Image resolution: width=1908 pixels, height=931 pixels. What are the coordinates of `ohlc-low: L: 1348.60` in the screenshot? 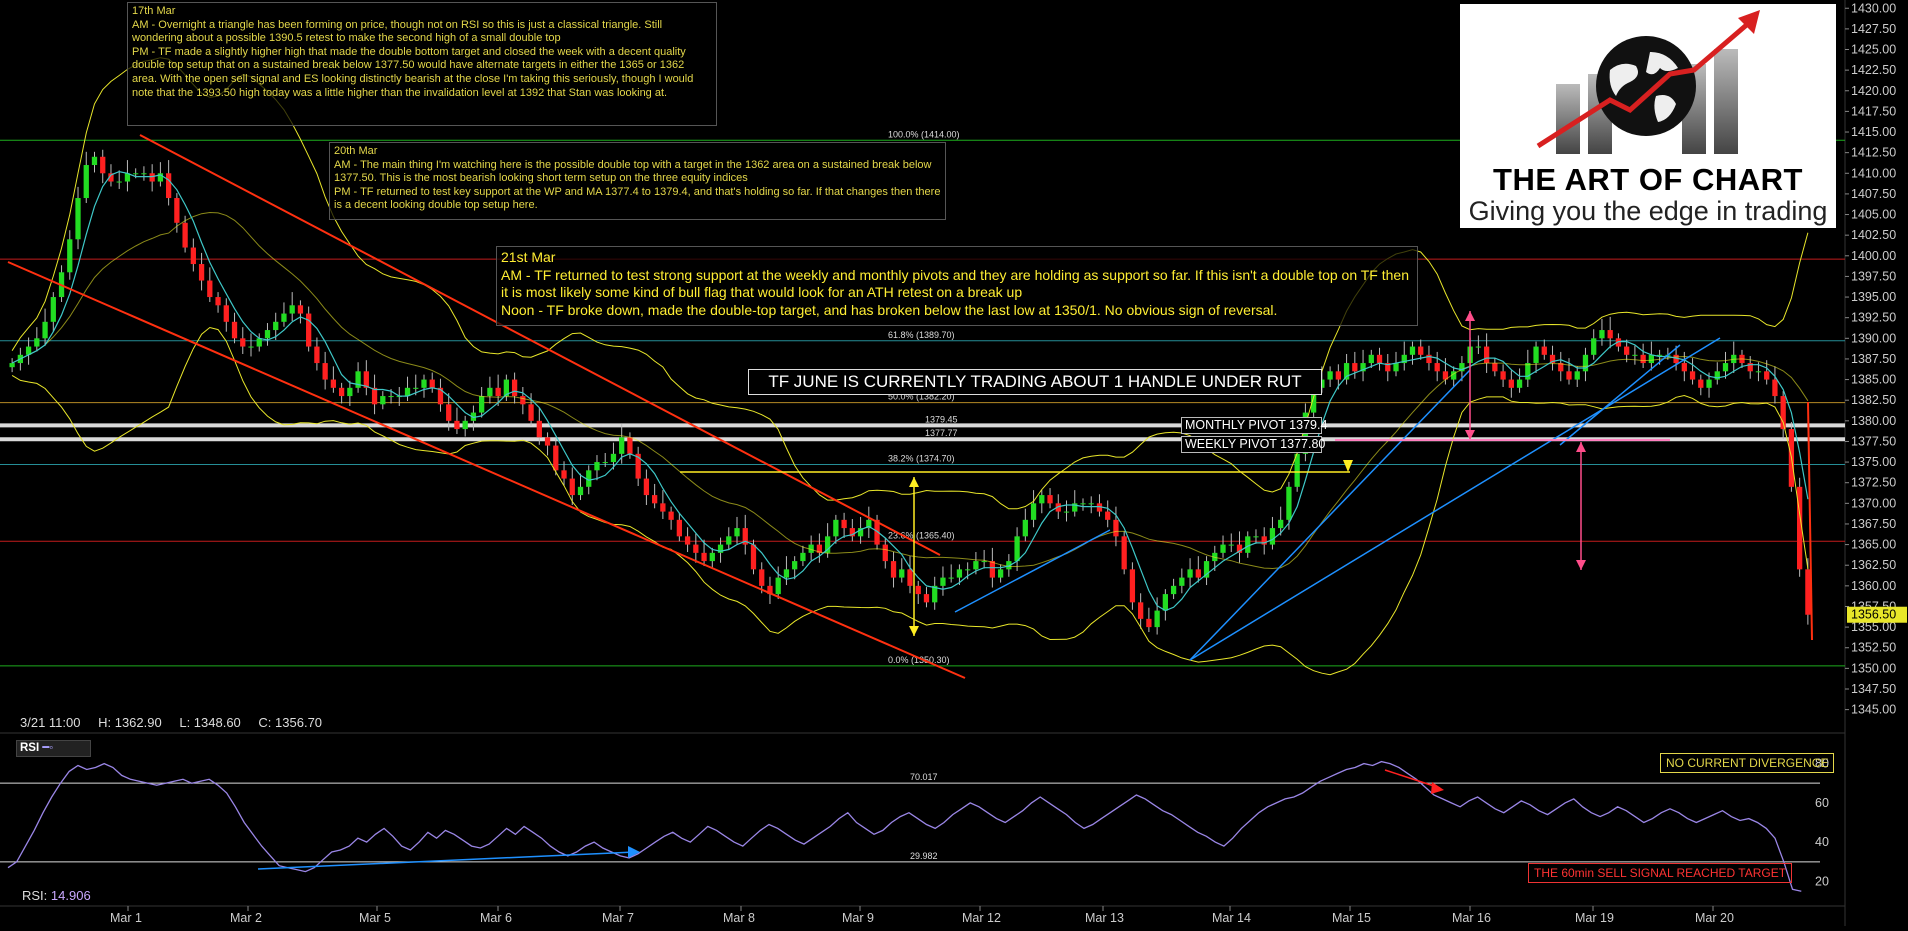 It's located at (210, 722).